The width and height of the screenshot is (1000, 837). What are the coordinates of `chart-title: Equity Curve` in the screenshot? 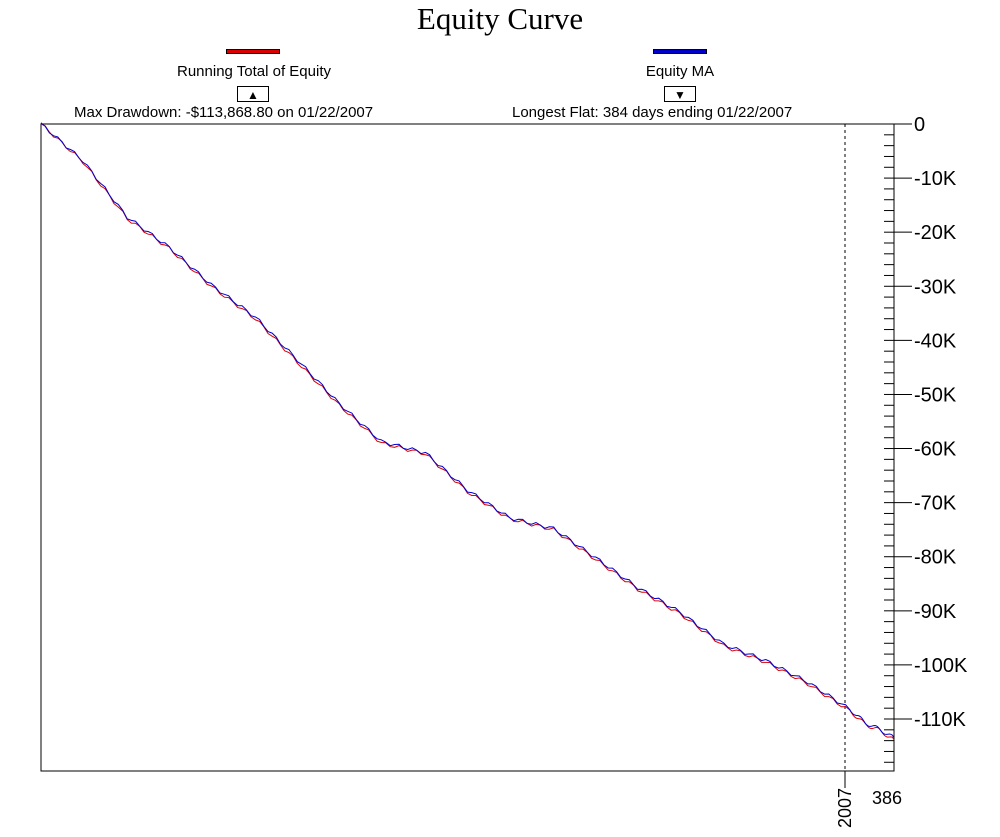 It's located at (500, 18).